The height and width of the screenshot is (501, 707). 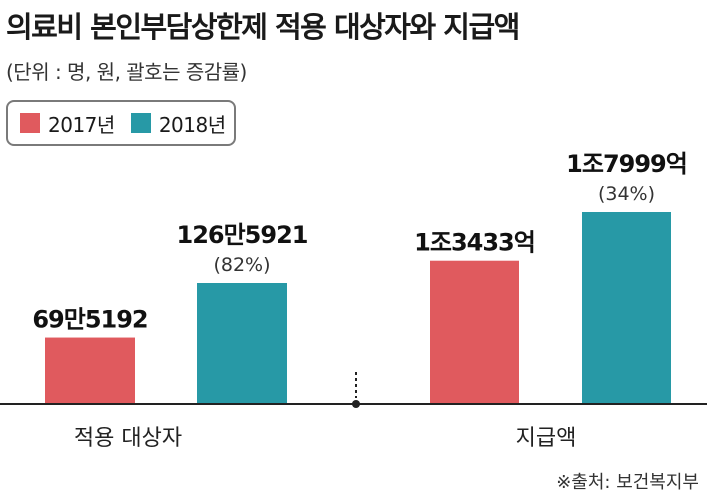 I want to click on data-label-1-0: 1조3433억, so click(x=474, y=243).